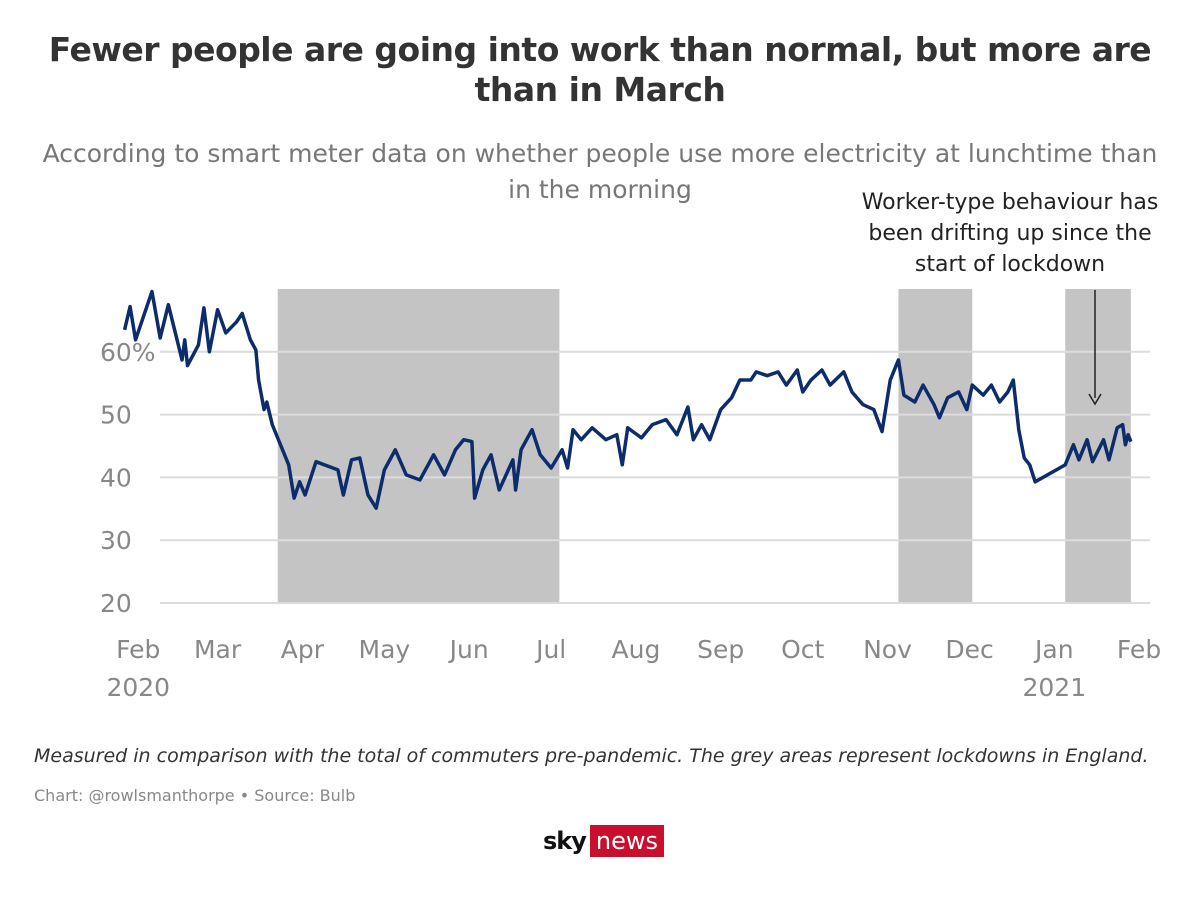 This screenshot has width=1200, height=910. What do you see at coordinates (565, 841) in the screenshot?
I see `logo-sky: sky` at bounding box center [565, 841].